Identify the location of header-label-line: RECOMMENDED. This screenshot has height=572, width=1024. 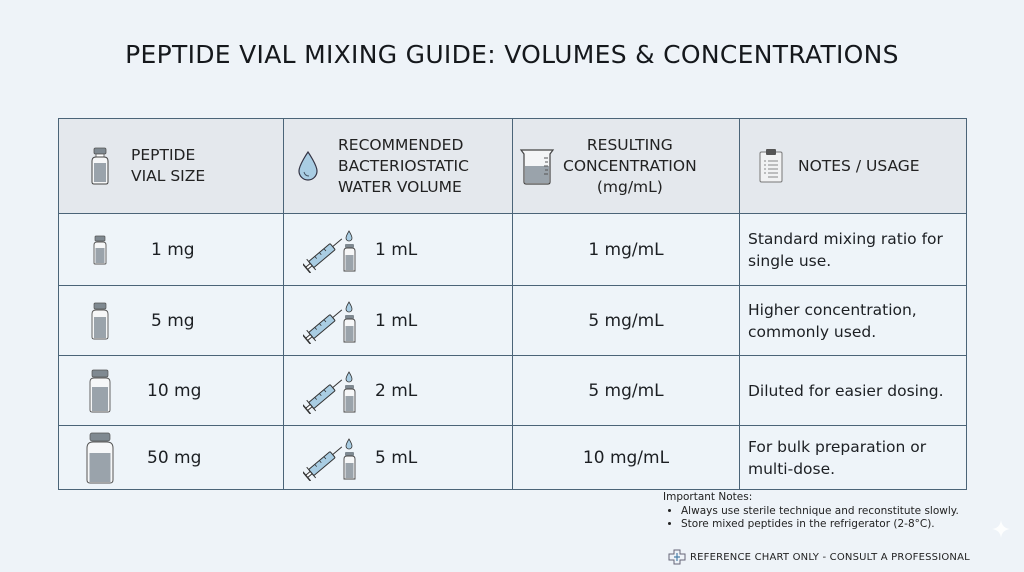
(401, 144).